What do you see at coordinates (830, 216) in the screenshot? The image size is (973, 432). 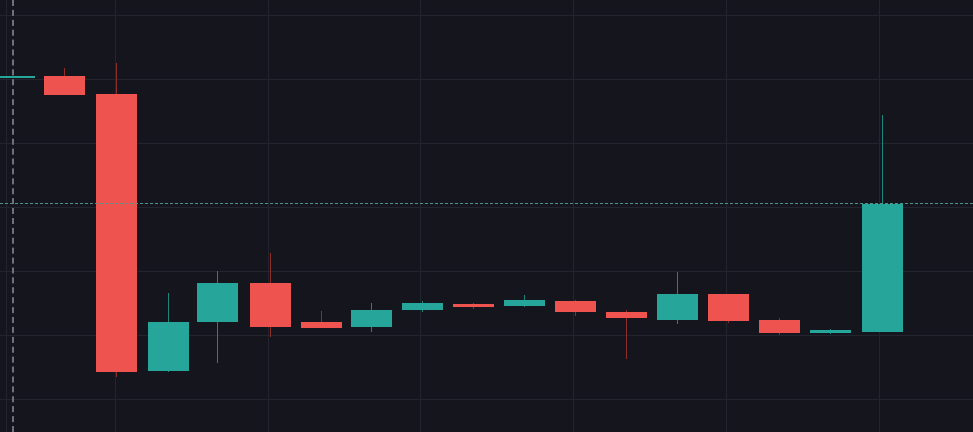 I see `candle-16-bullish` at bounding box center [830, 216].